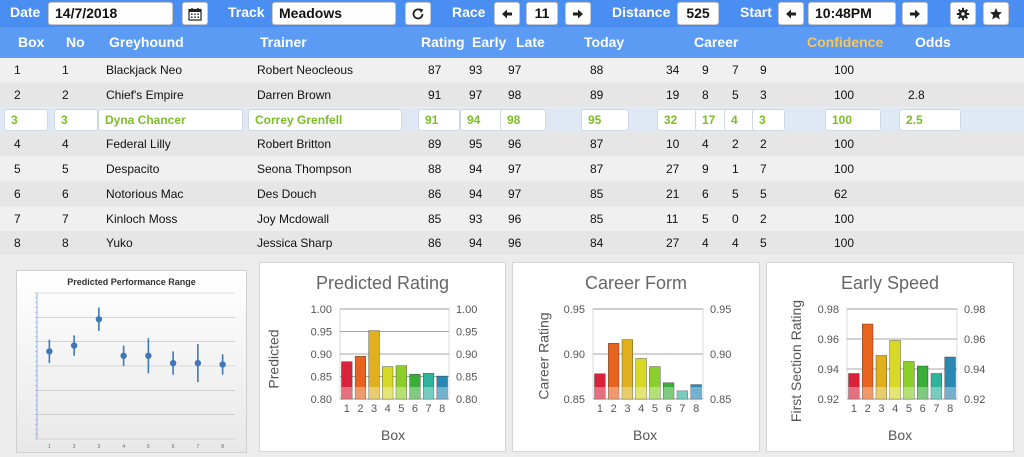  Describe the element at coordinates (605, 119) in the screenshot. I see `cell-today: 95` at that location.